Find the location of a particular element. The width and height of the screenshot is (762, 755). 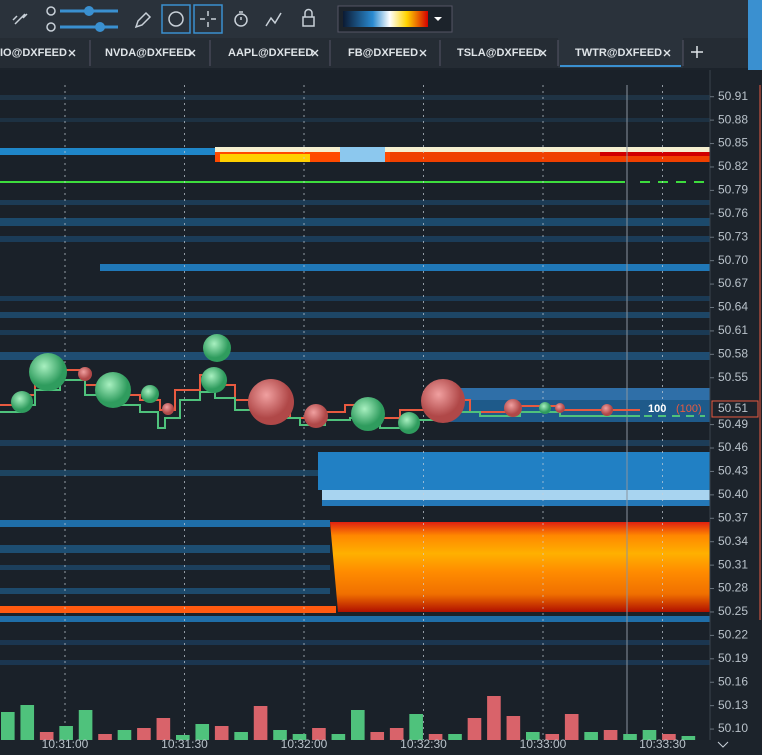

active-tab is located at coordinates (620, 53).